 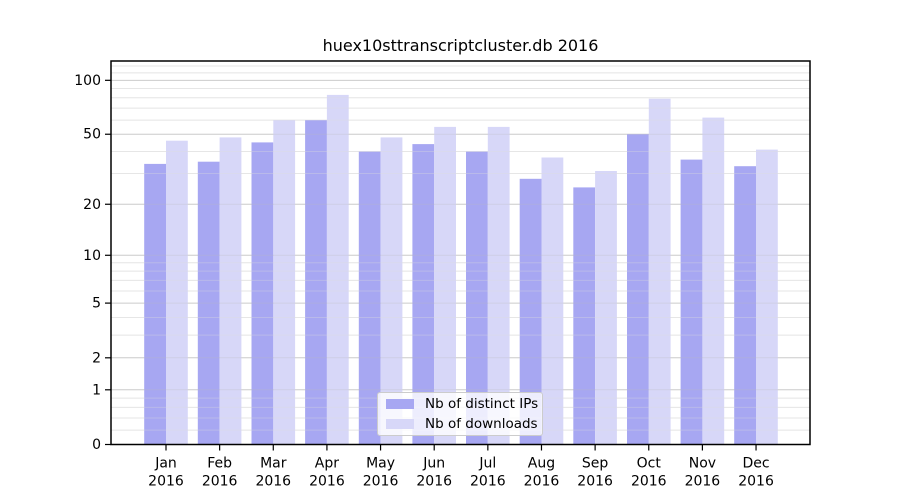 I want to click on y-tick-label-100: 100, so click(x=87, y=81).